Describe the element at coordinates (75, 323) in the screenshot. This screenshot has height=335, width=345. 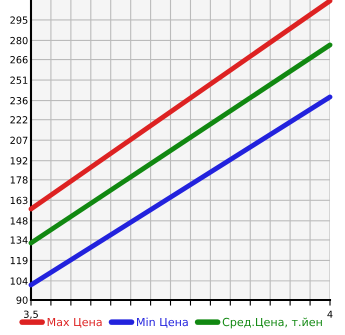
I see `legend-label: Max Цена` at that location.